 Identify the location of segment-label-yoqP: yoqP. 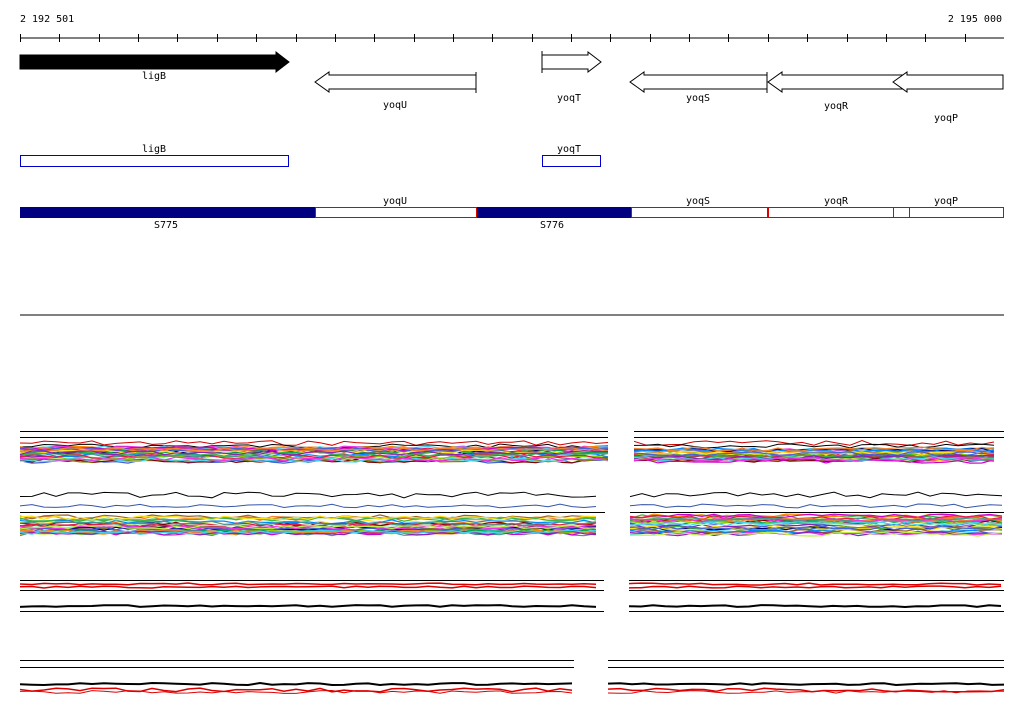
(946, 201).